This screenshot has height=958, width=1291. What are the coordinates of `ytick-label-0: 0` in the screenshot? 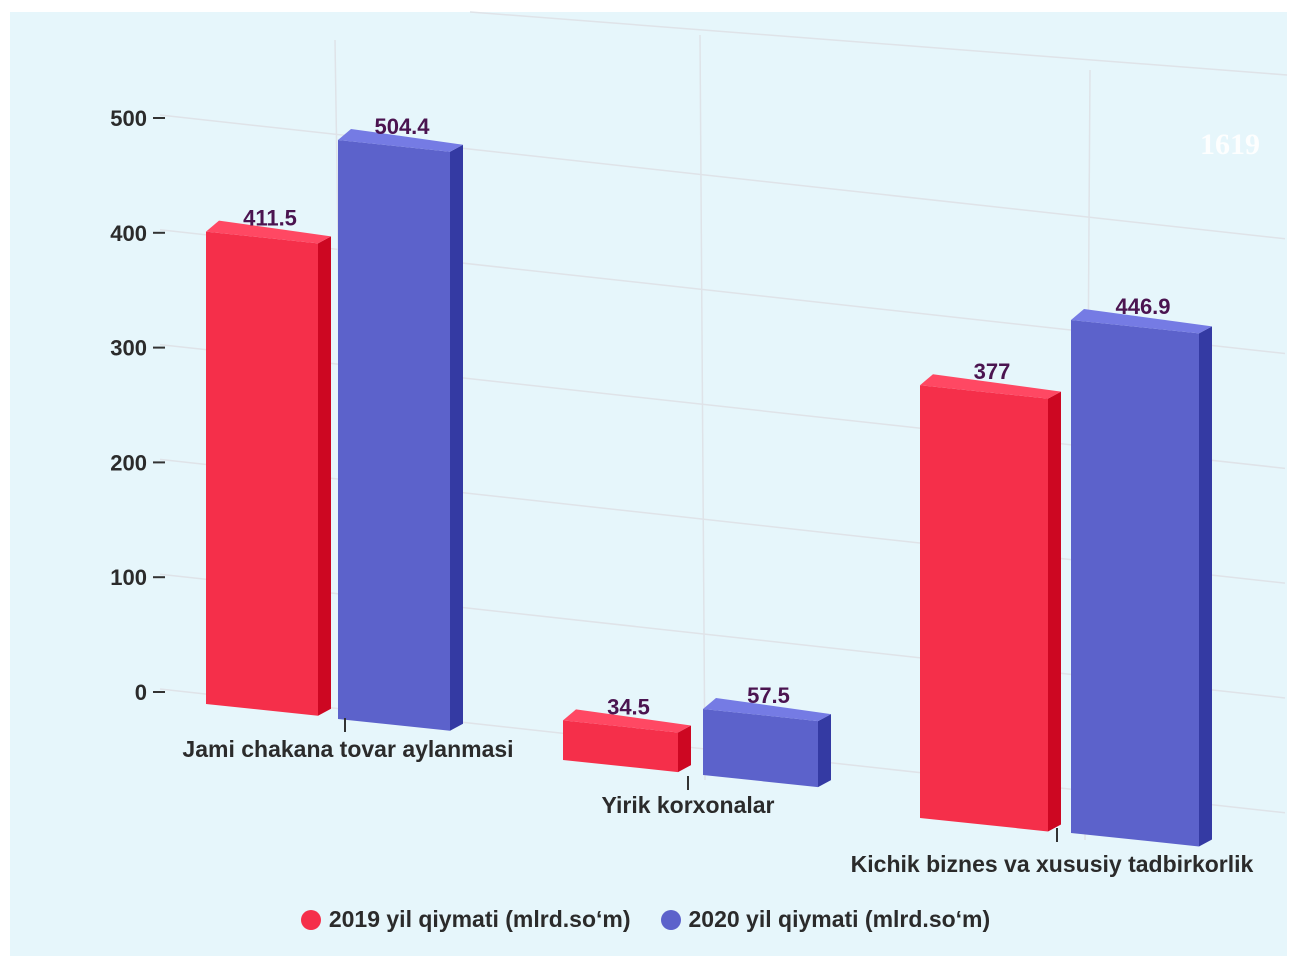 It's located at (141, 692).